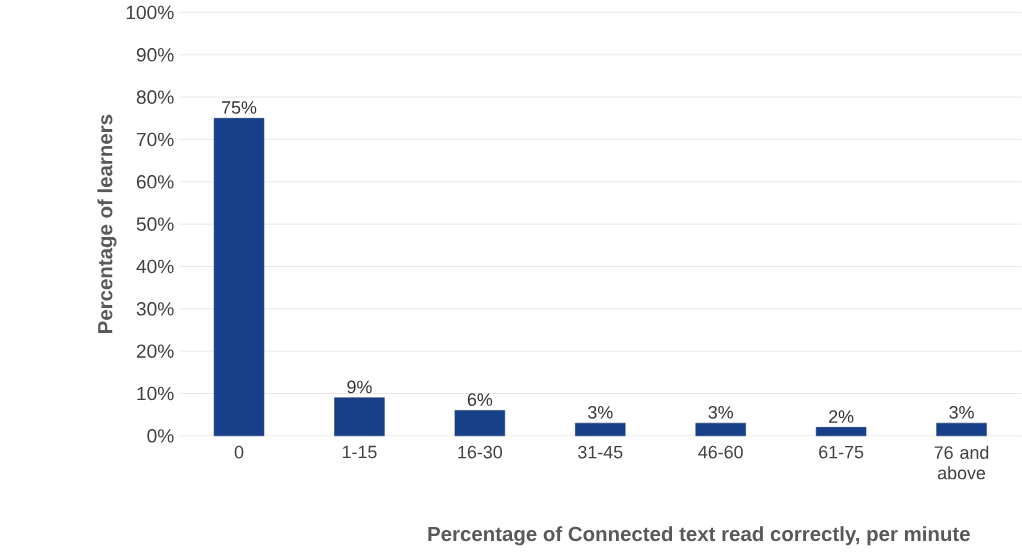 This screenshot has height=552, width=1022. I want to click on y-tick-label: 60%, so click(155, 182).